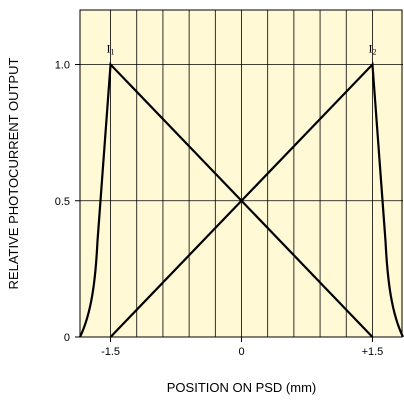  Describe the element at coordinates (62, 66) in the screenshot. I see `y-tick-label: 1.0` at that location.